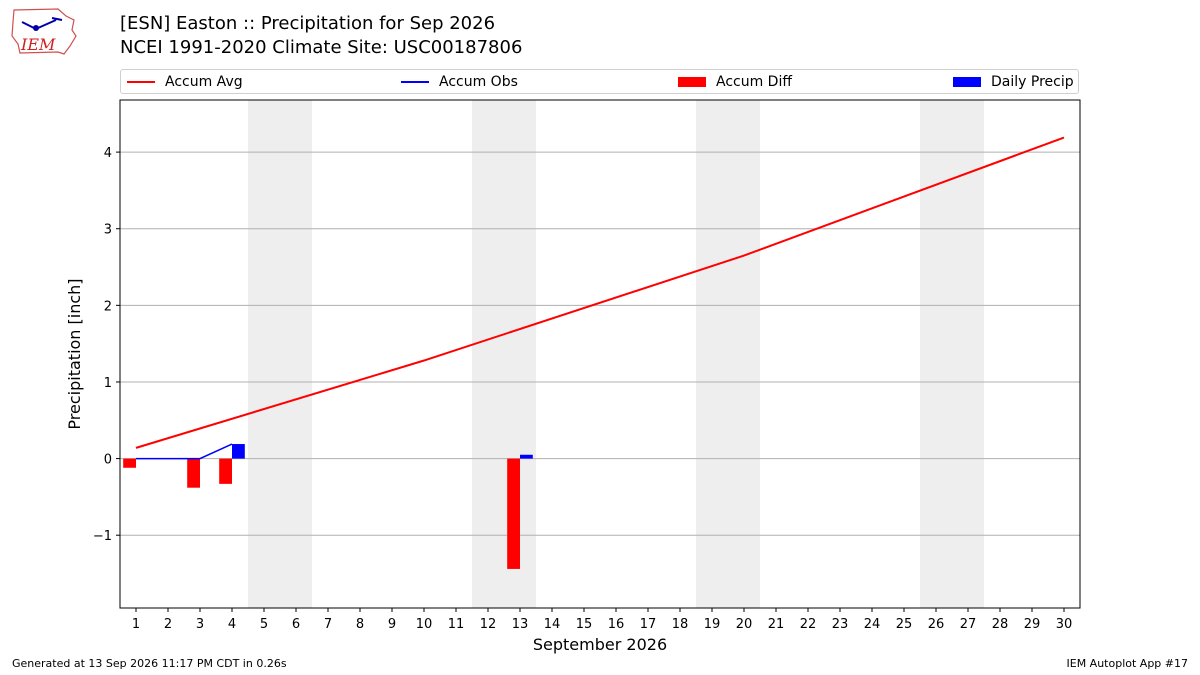  I want to click on x-tick-label: 3, so click(200, 624).